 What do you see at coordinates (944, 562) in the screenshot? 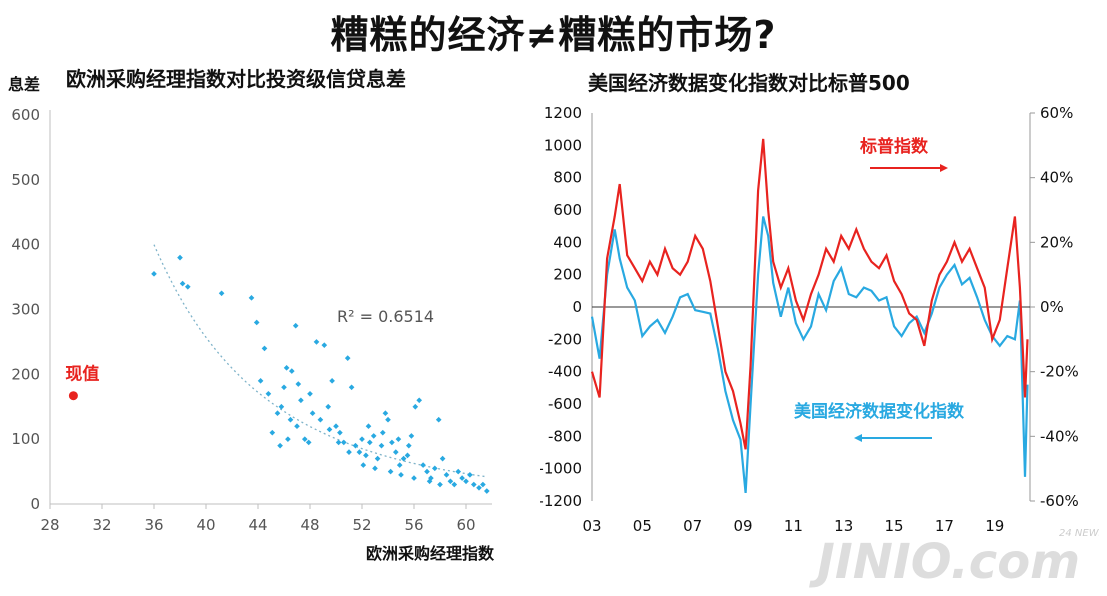
I see `watermark-text: JINIO.com` at bounding box center [944, 562].